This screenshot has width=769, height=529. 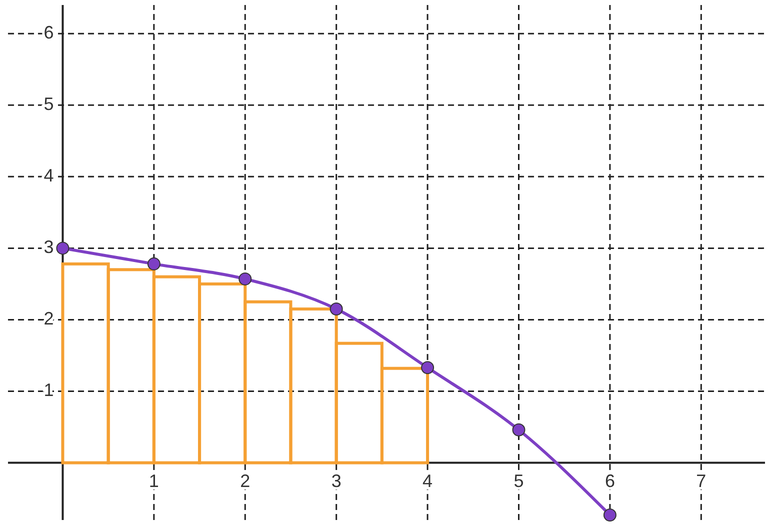 I want to click on x-tick-label: 5, so click(x=519, y=480).